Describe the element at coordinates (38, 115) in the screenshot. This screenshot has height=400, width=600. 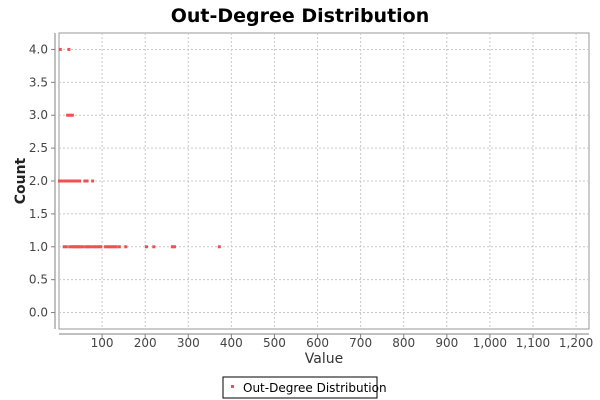
I see `y-tick-label: 3.0` at that location.